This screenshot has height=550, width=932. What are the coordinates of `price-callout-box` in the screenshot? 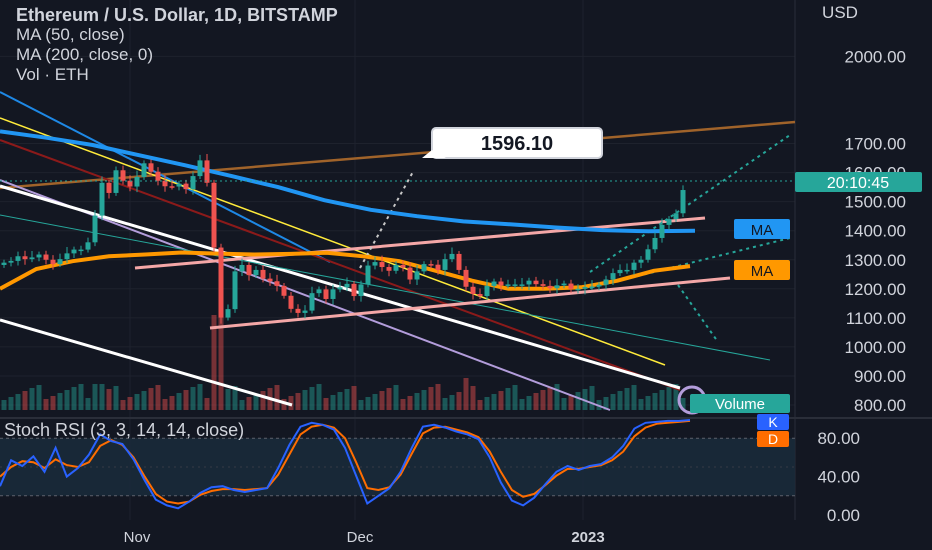 It's located at (517, 143).